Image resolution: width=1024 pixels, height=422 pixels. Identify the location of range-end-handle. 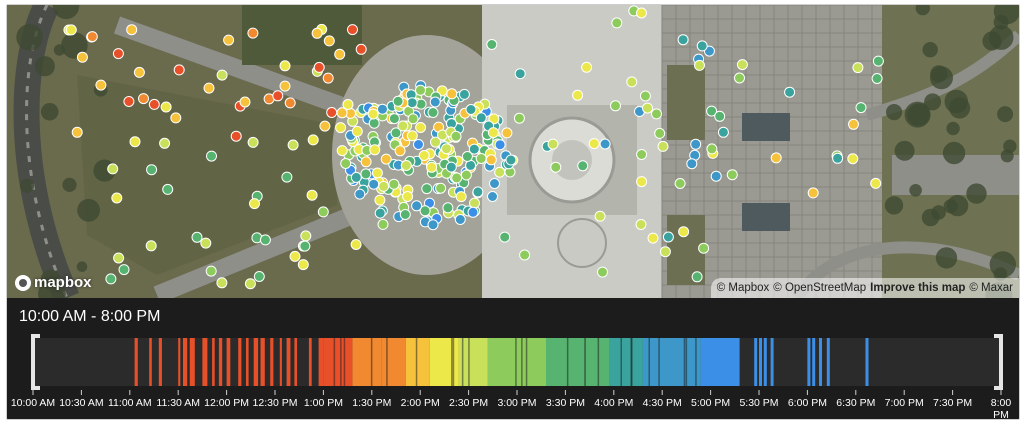
(998, 362).